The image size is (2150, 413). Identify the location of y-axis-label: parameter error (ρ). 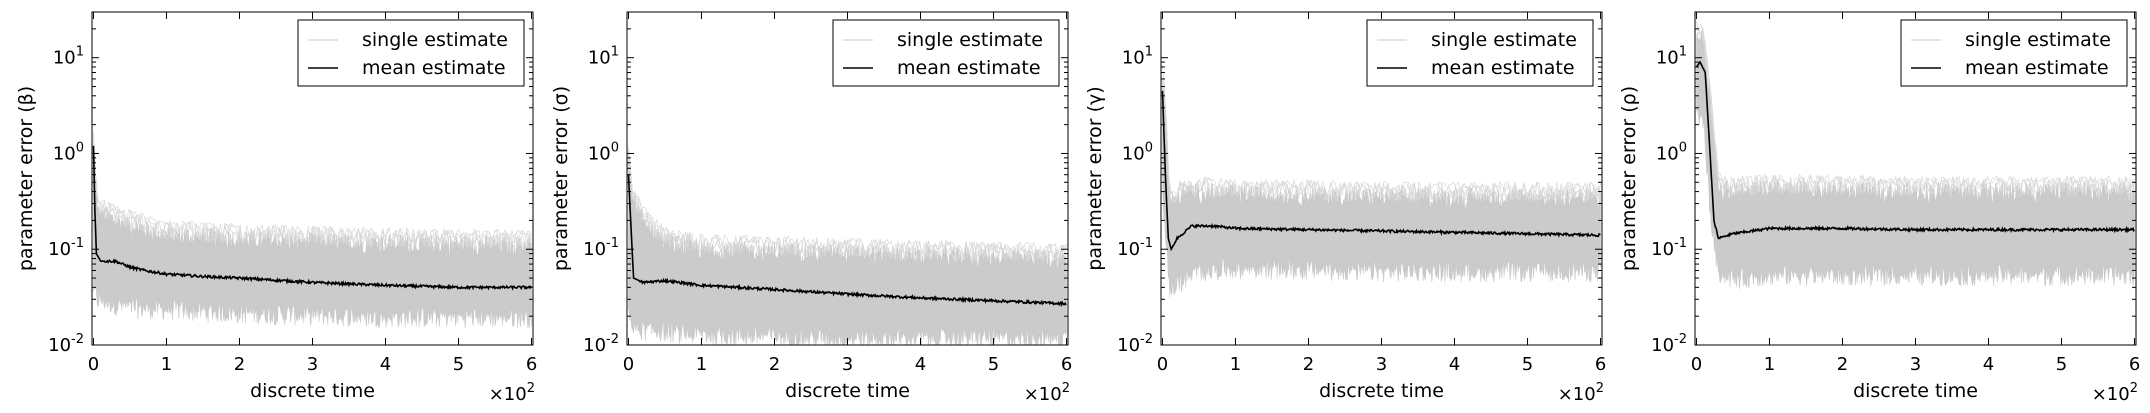
(1629, 178).